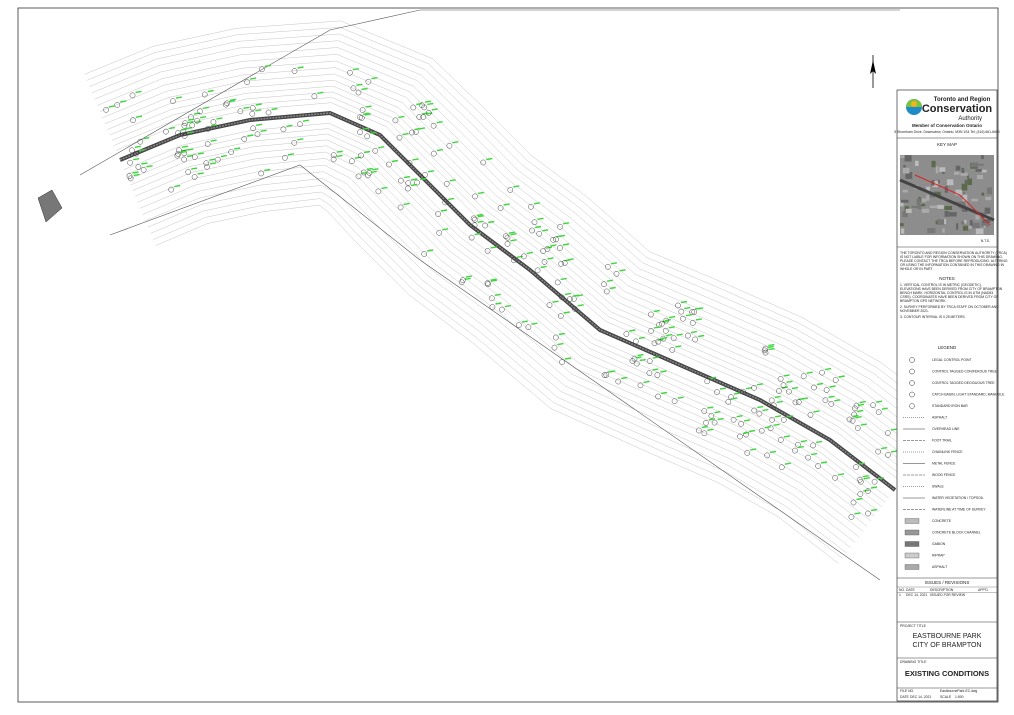 This screenshot has height=715, width=1014. Describe the element at coordinates (50, 206) in the screenshot. I see `culvert-structure` at that location.